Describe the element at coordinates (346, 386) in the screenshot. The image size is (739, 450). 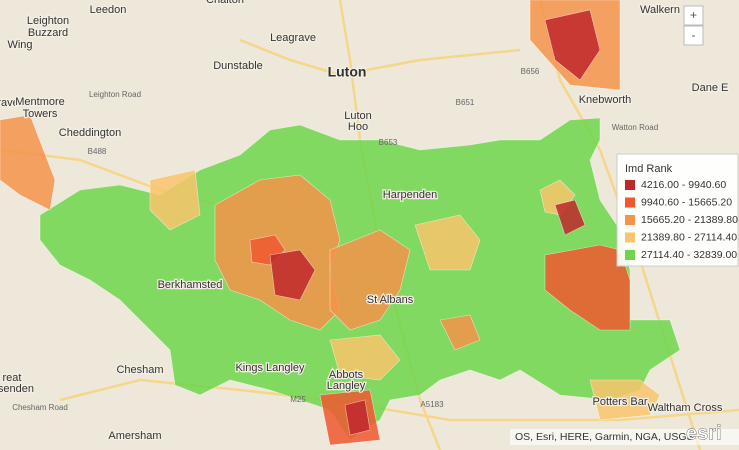
I see `place-label: Langley` at that location.